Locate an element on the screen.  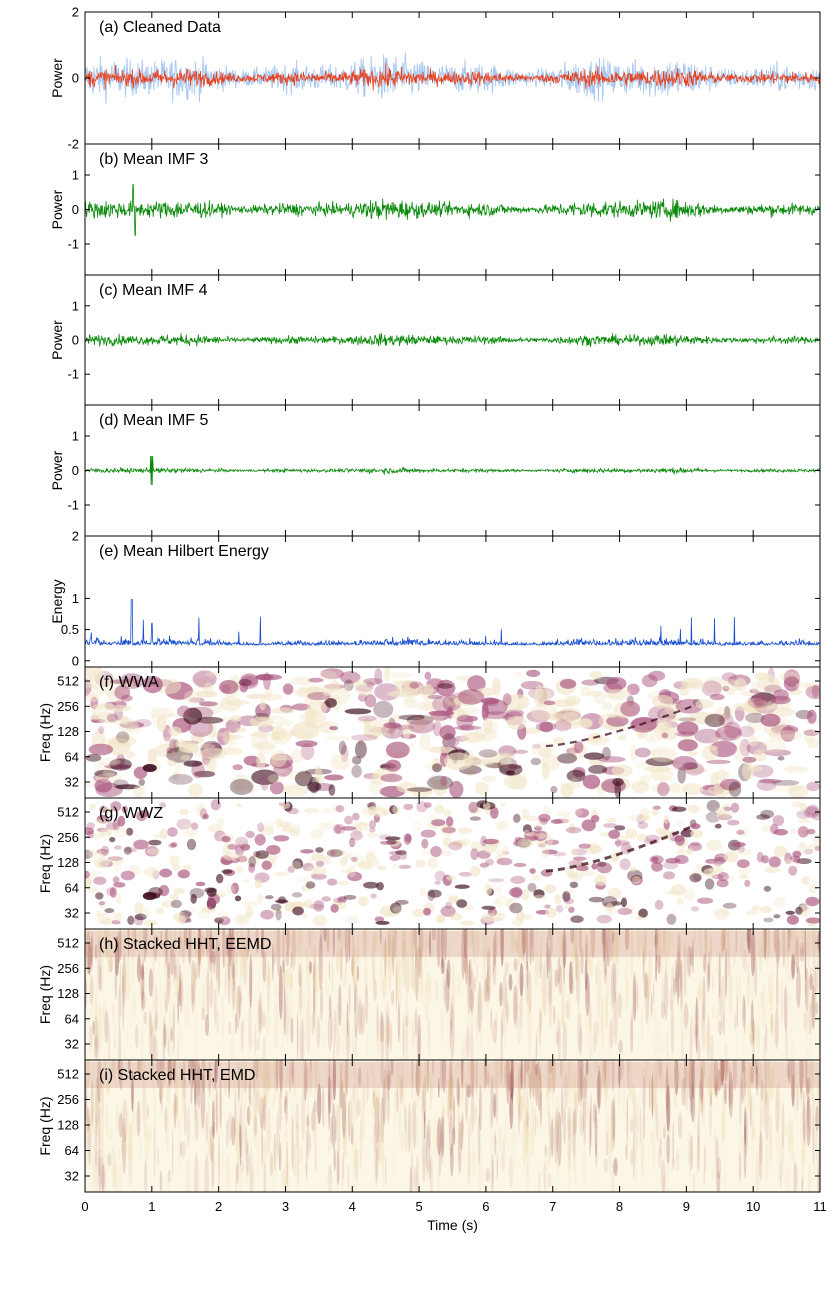
y-tick-label: 32 is located at coordinates (72, 1044).